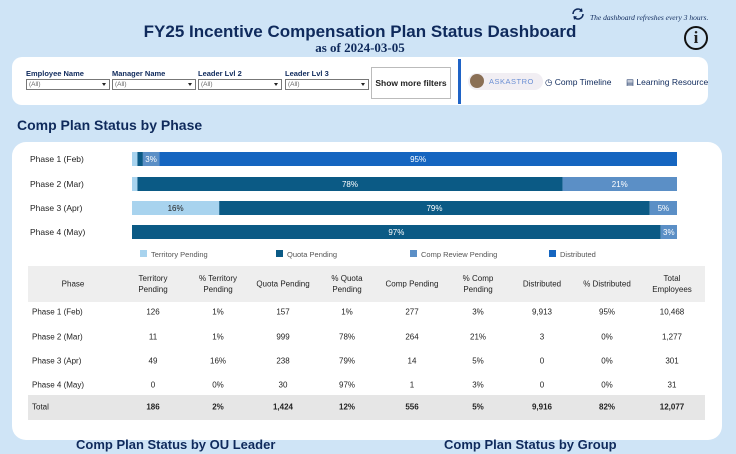  What do you see at coordinates (530, 444) in the screenshot?
I see `section-title: Comp Plan Status by Group` at bounding box center [530, 444].